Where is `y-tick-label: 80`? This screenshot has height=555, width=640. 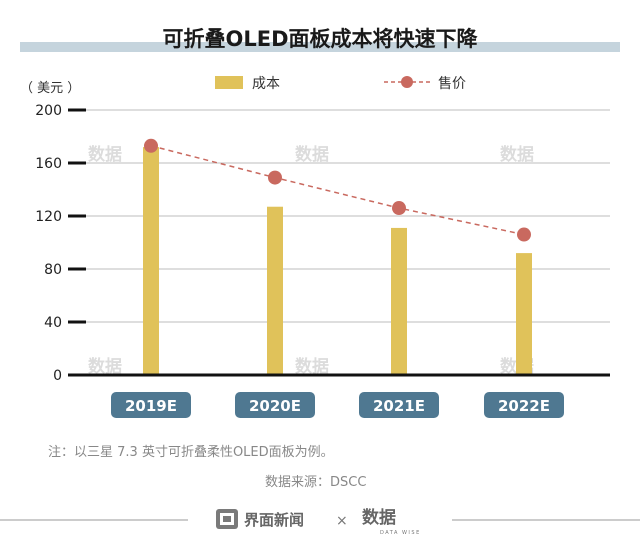
y-tick-label: 80 is located at coordinates (53, 270).